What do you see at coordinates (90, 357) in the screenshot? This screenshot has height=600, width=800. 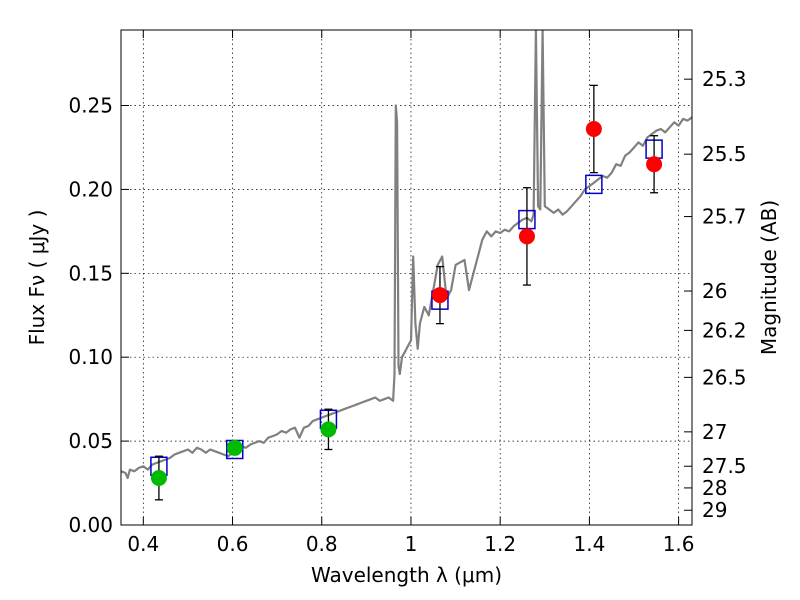 I see `y-tick-label: 0.10` at bounding box center [90, 357].